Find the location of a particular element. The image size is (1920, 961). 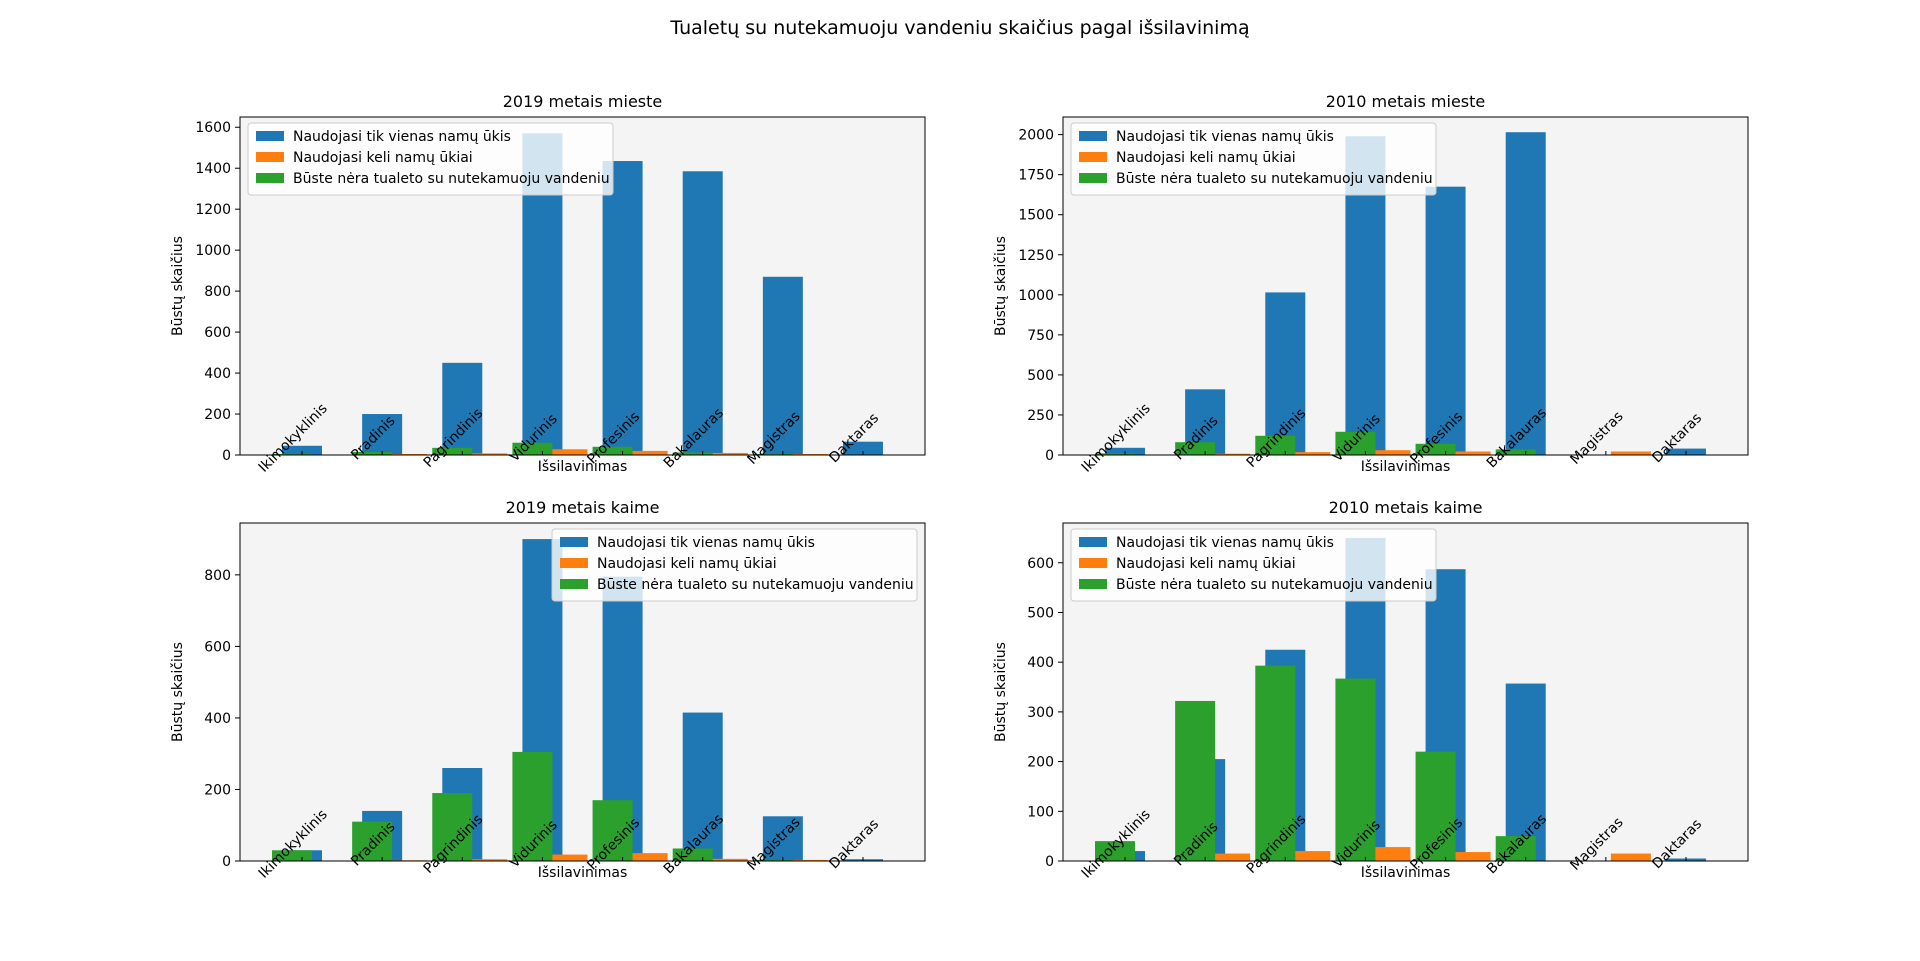

bar-daktaras-s1 is located at coordinates (863, 448).